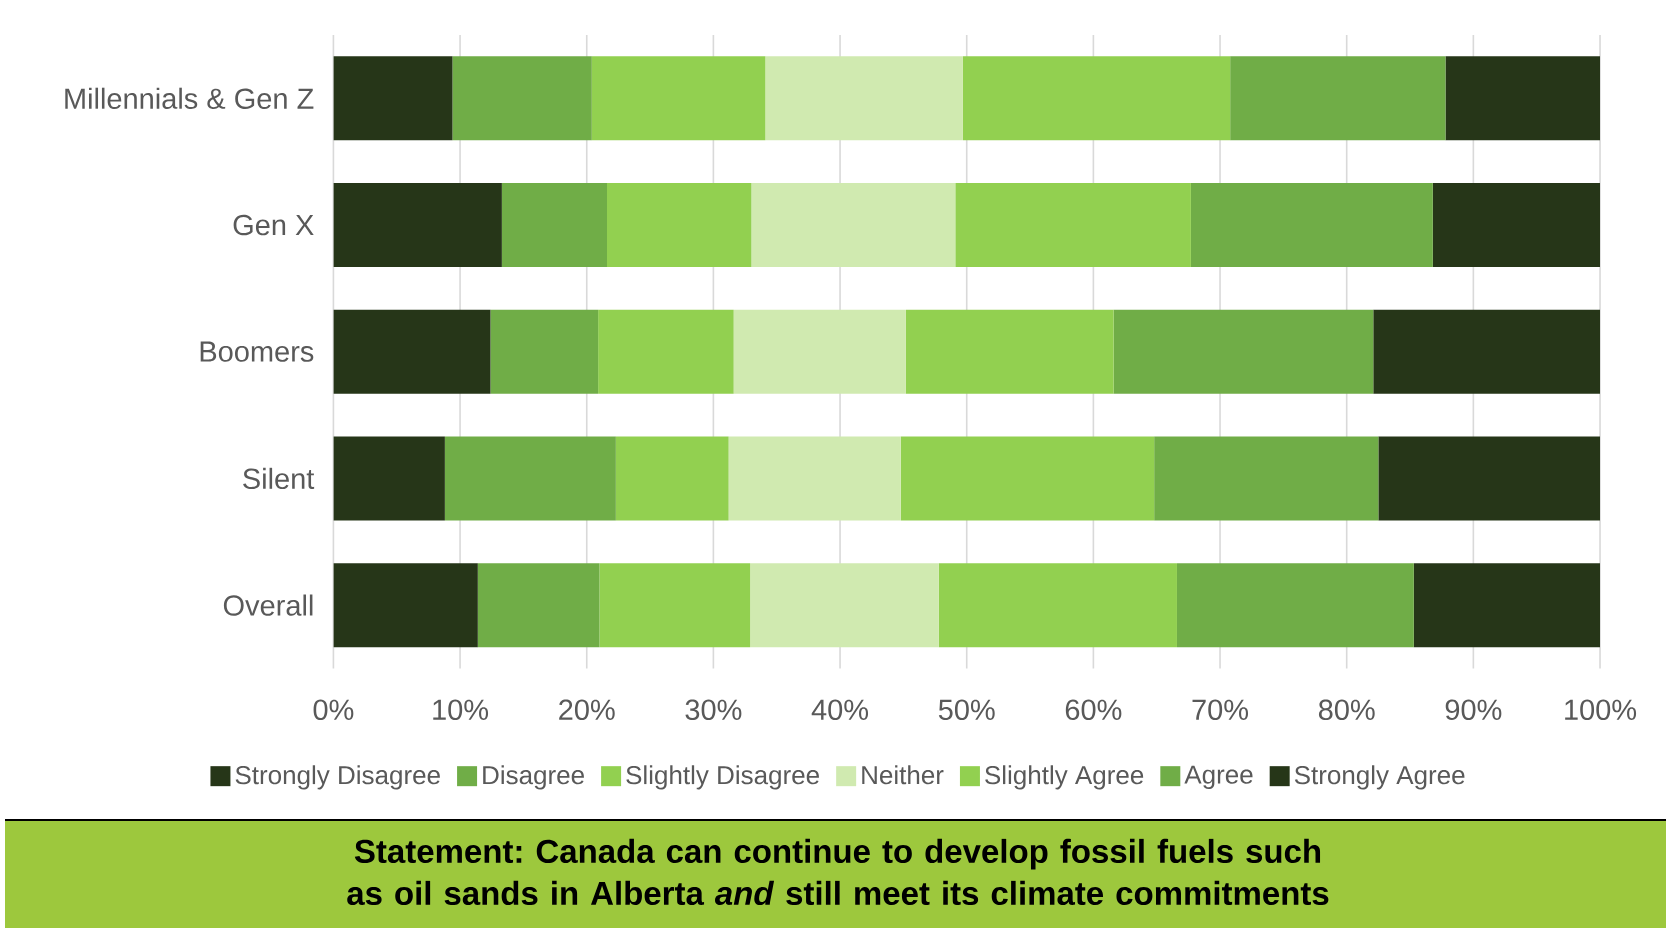  Describe the element at coordinates (1379, 777) in the screenshot. I see `legend-label: Strongly Agree` at that location.